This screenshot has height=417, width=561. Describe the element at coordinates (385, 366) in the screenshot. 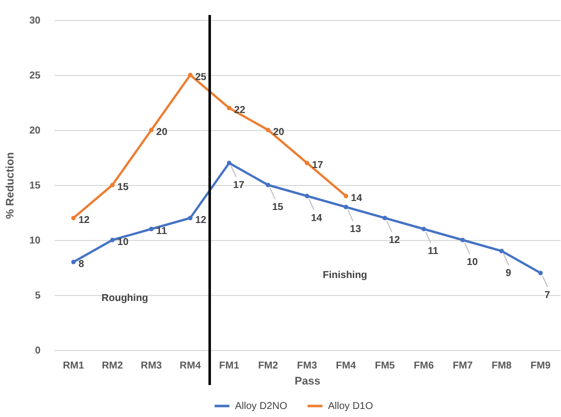

I see `x-tick-label: FM5` at that location.